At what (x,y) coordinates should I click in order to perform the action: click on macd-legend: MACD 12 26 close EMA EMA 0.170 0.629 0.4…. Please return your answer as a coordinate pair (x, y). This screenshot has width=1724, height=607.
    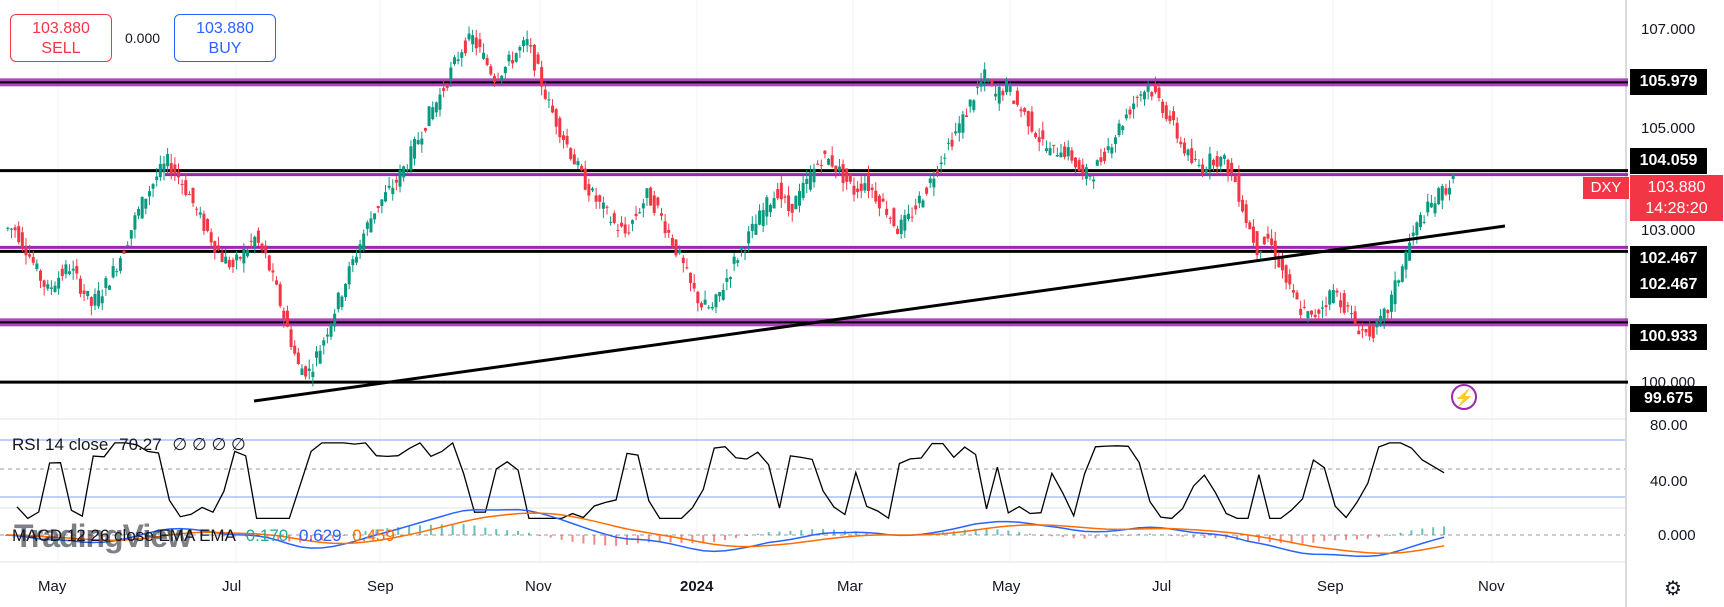
    Looking at the image, I should click on (203, 536).